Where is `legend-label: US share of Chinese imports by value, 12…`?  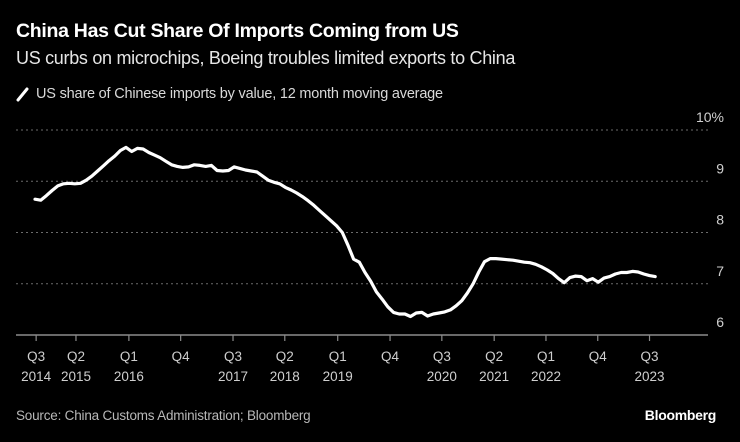 legend-label: US share of Chinese imports by value, 12… is located at coordinates (239, 94).